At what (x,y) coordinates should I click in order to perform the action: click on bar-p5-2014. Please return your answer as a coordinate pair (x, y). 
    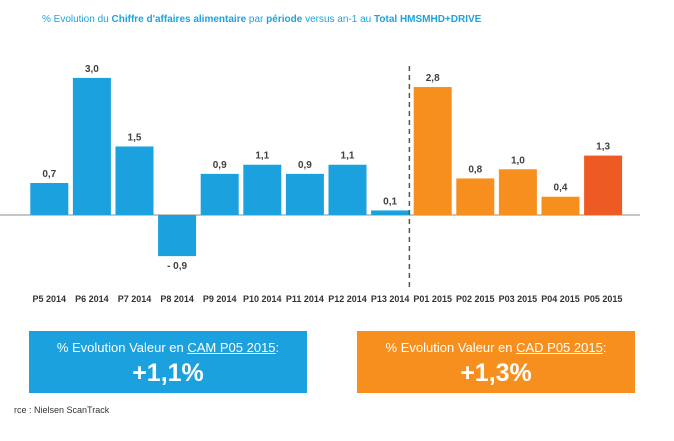
    Looking at the image, I should click on (49, 199).